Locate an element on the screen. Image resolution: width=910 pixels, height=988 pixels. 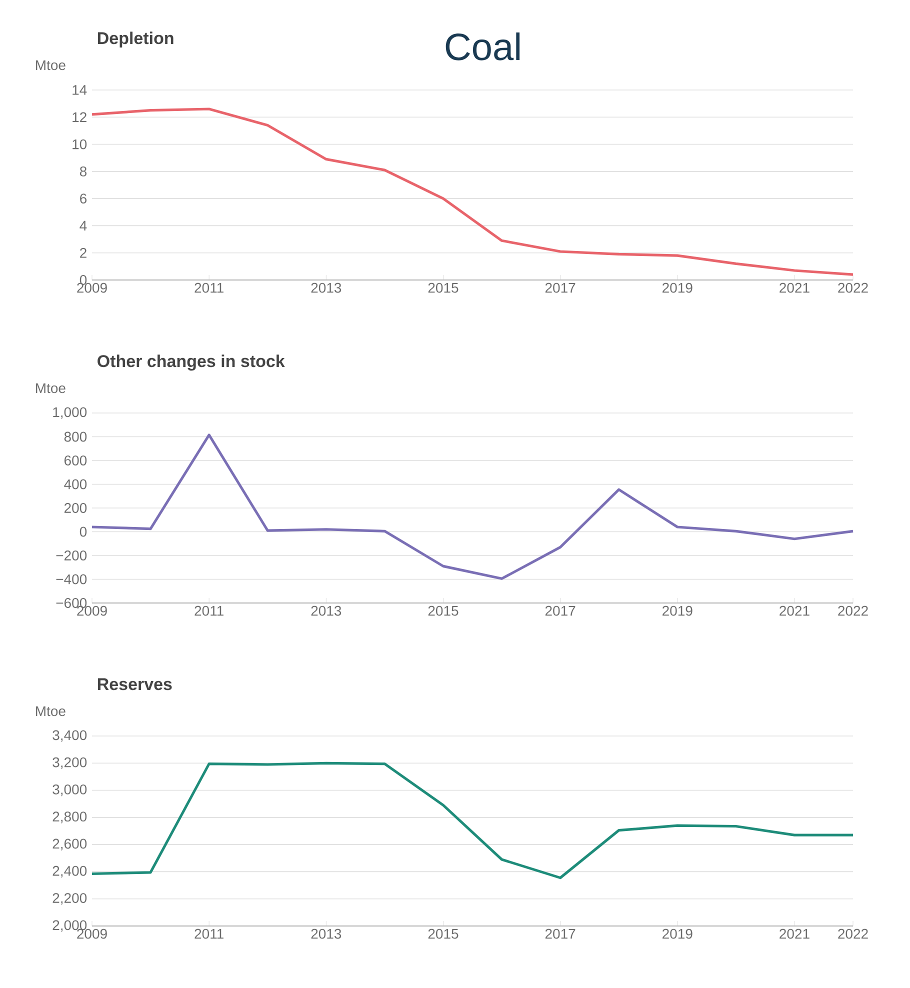
y-tick-label: 2,200 is located at coordinates (69, 899).